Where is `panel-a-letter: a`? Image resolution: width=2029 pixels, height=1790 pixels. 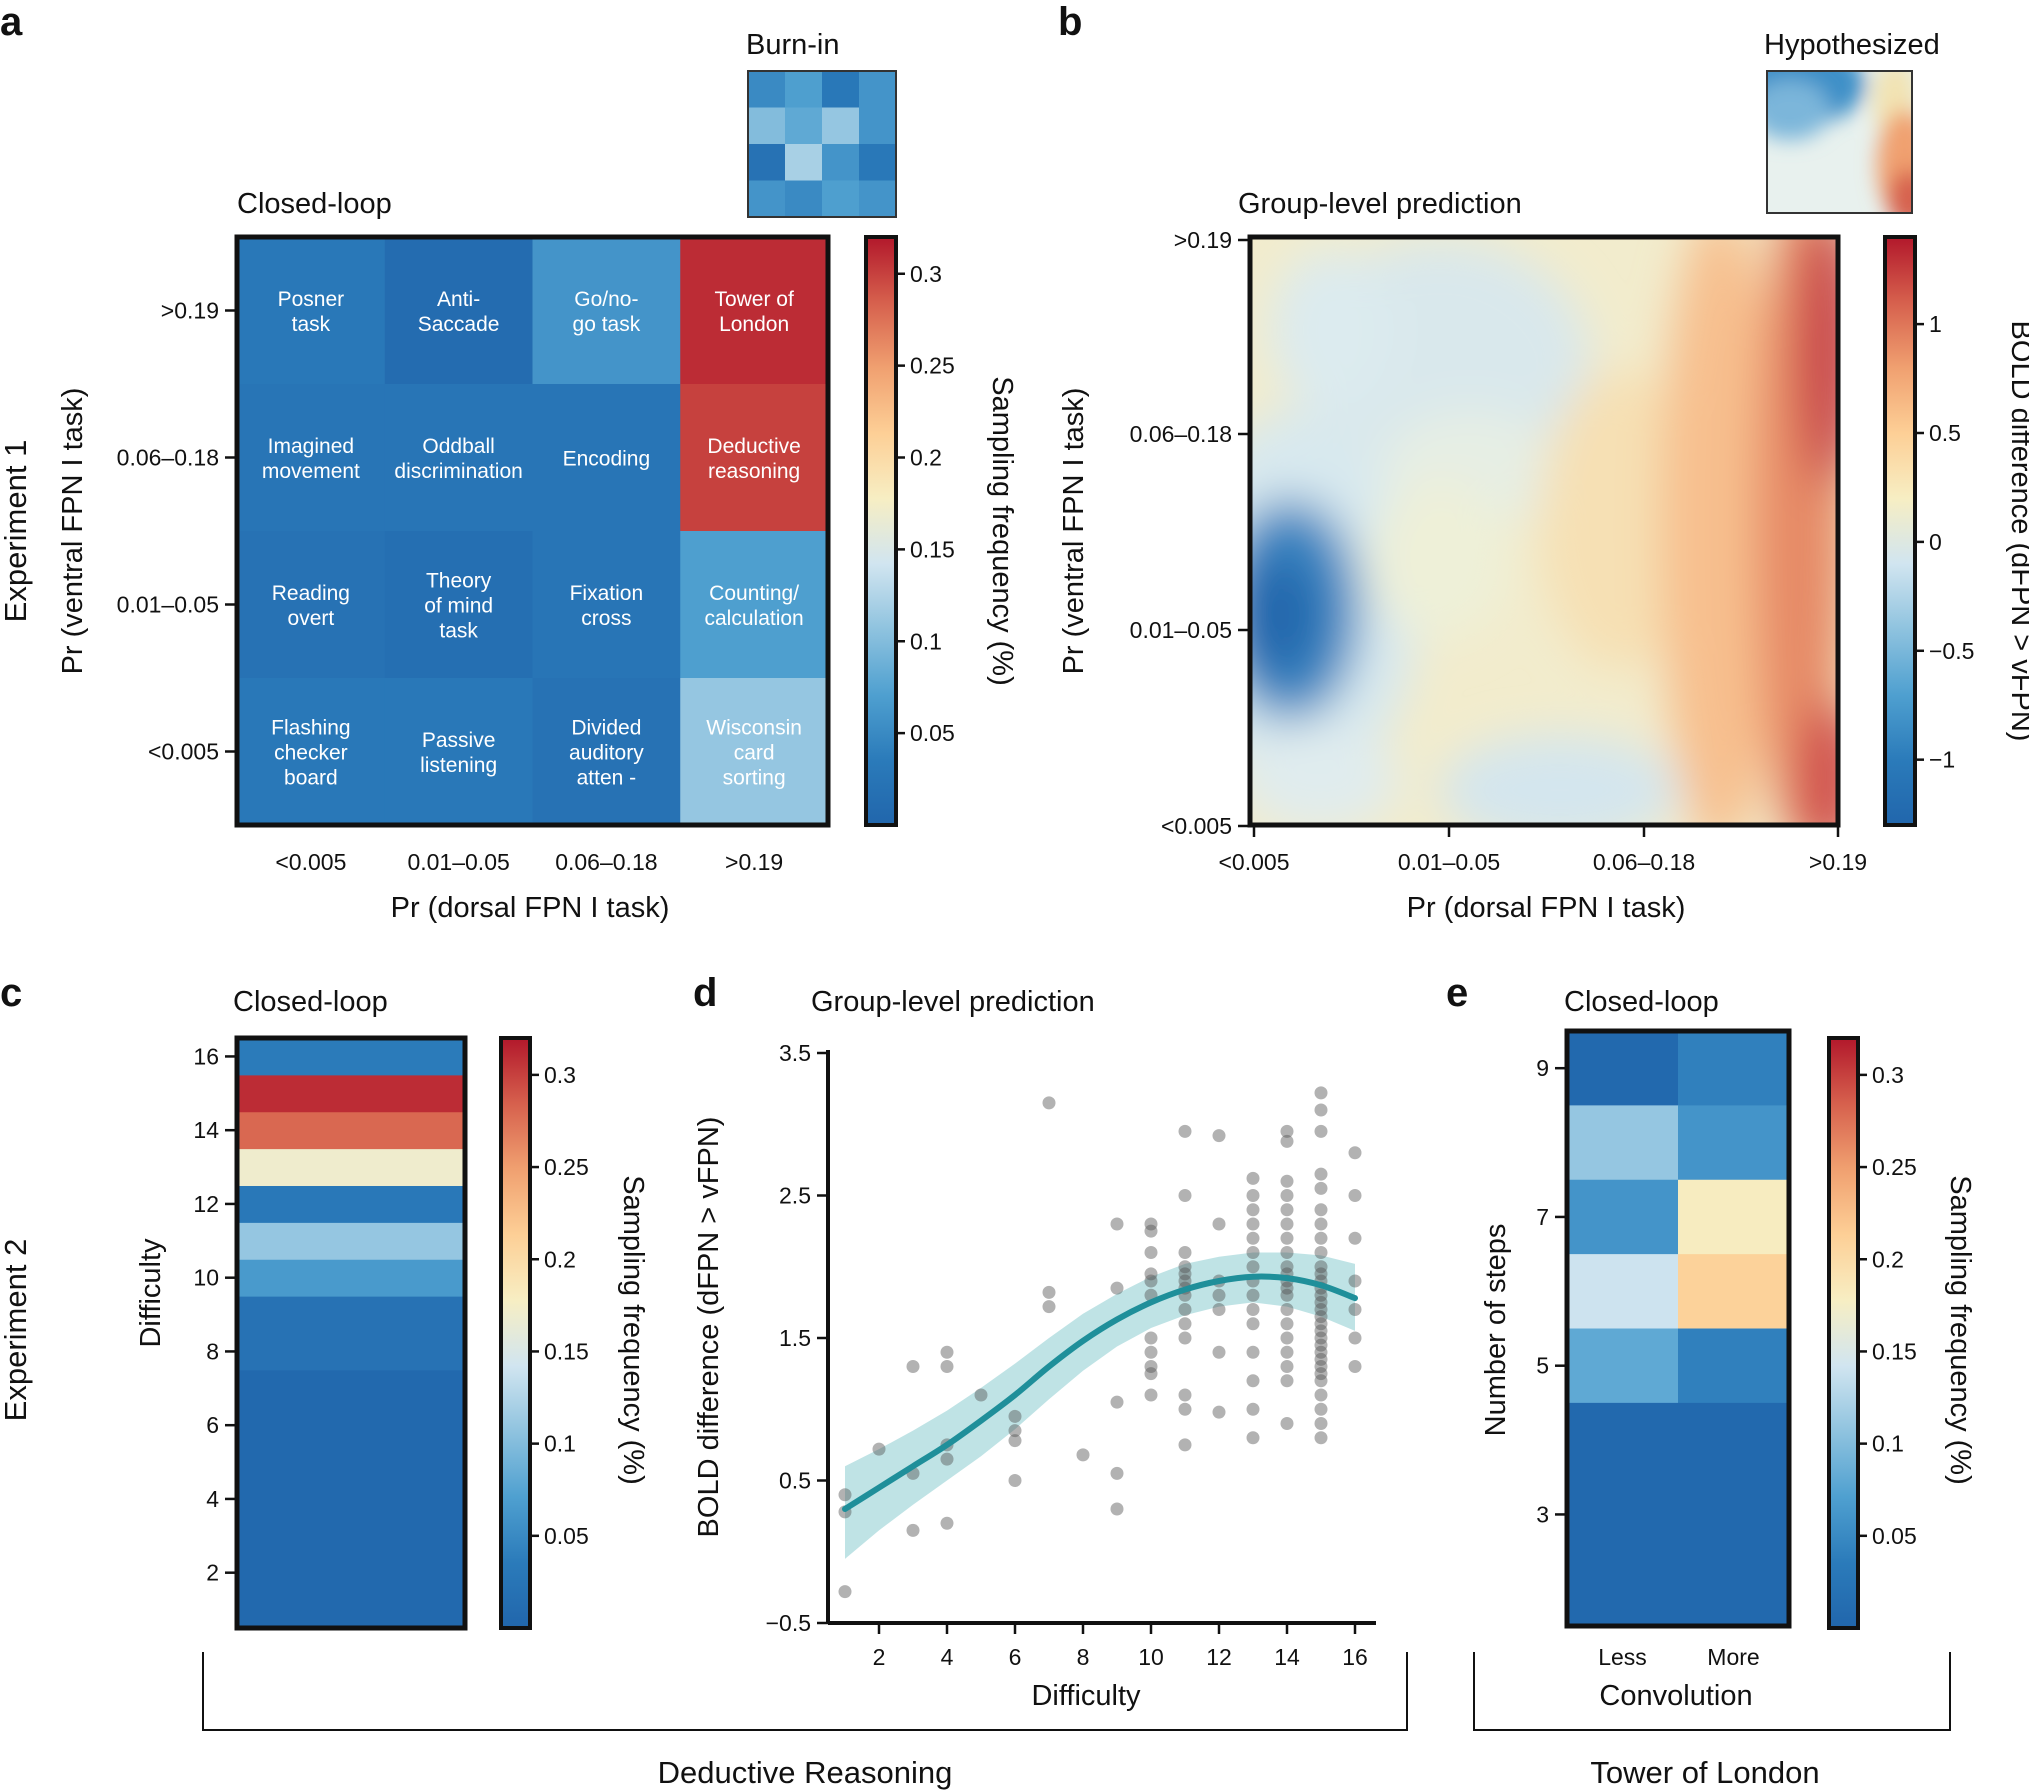
panel-a-letter: a is located at coordinates (11, 22).